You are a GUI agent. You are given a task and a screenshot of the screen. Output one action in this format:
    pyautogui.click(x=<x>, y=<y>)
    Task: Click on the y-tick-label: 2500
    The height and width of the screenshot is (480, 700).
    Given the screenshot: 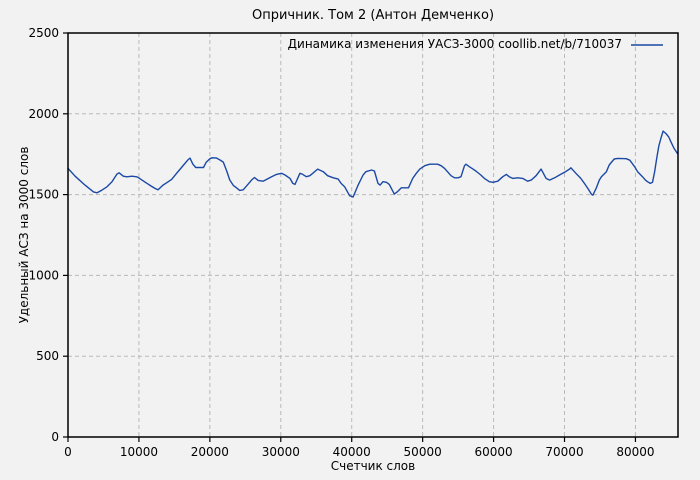 What is the action you would take?
    pyautogui.click(x=43, y=33)
    